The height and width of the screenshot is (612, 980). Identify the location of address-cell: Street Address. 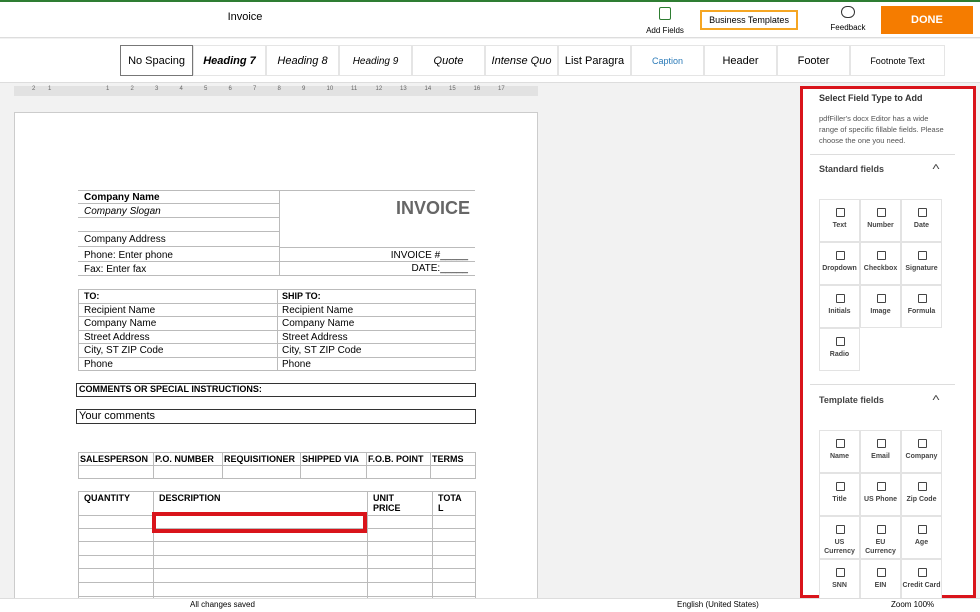
(117, 337).